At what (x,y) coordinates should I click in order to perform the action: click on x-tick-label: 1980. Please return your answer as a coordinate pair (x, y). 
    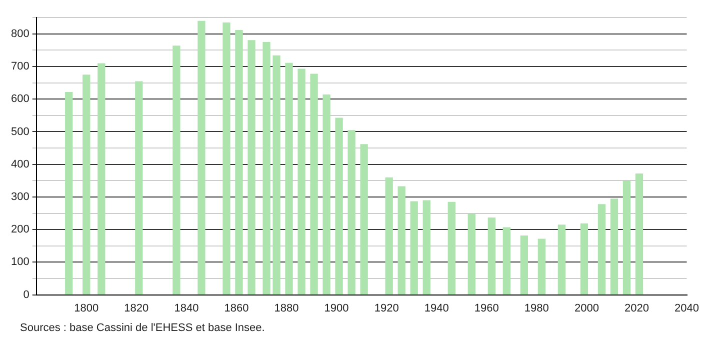
    Looking at the image, I should click on (536, 308).